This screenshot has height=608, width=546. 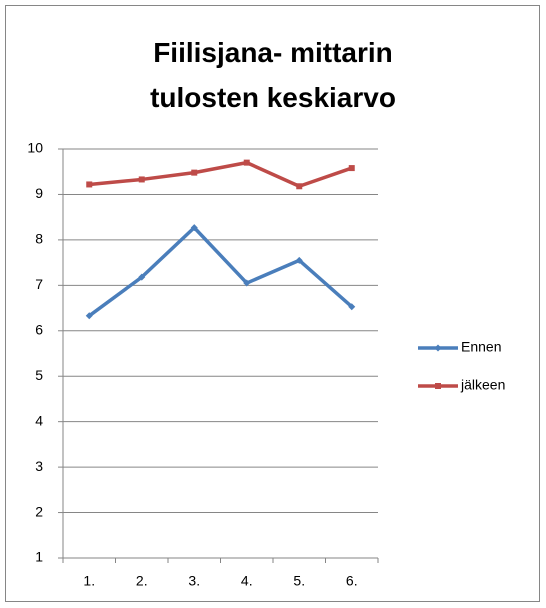 What do you see at coordinates (35, 148) in the screenshot?
I see `y-tick-label: 10` at bounding box center [35, 148].